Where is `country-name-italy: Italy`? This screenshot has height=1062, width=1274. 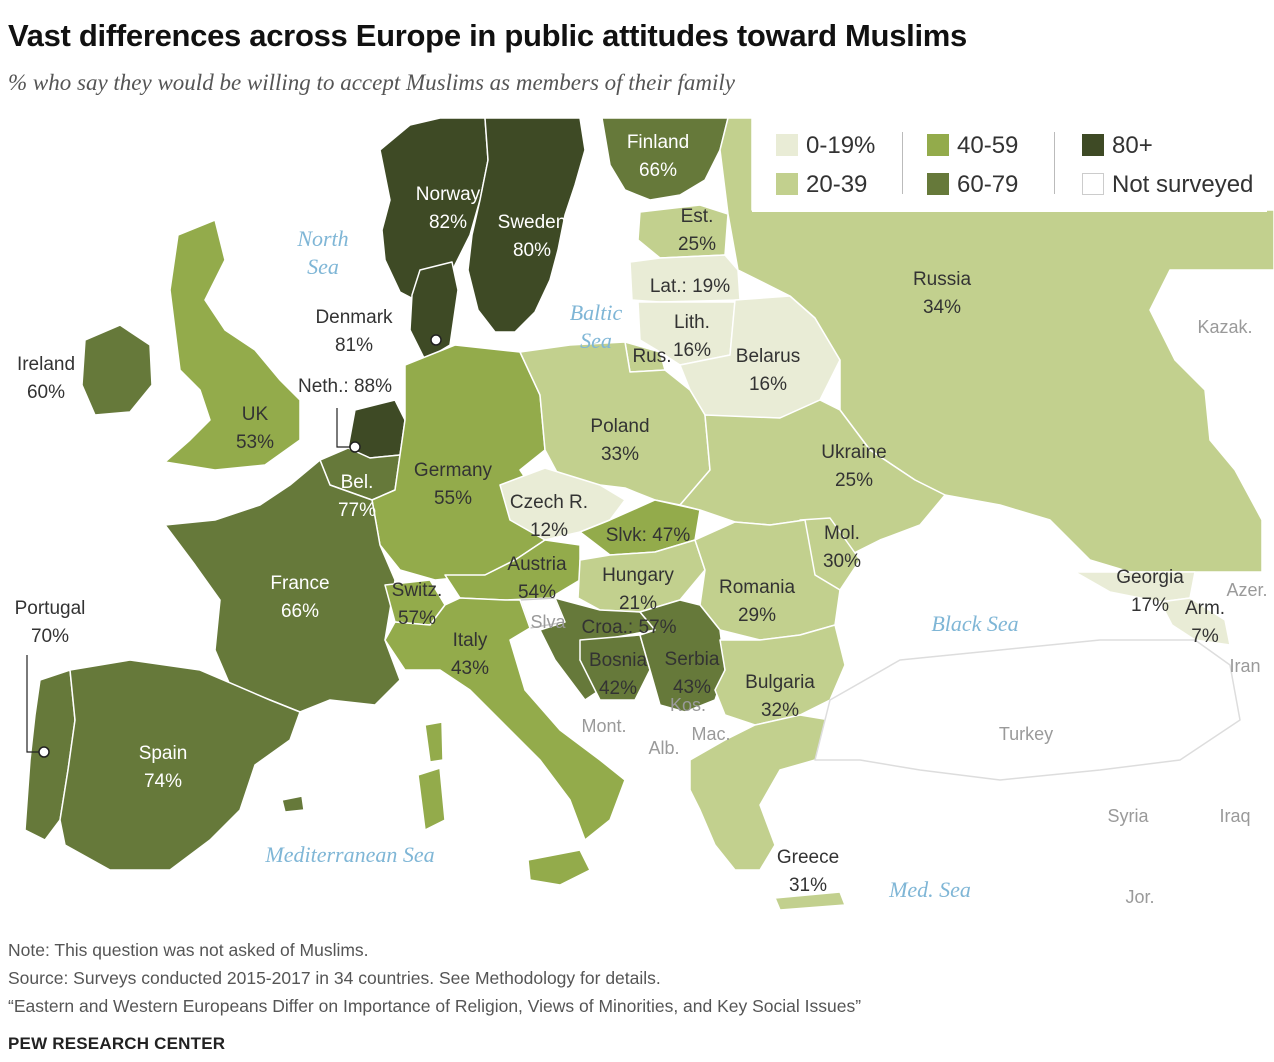
country-name-italy: Italy is located at coordinates (470, 640).